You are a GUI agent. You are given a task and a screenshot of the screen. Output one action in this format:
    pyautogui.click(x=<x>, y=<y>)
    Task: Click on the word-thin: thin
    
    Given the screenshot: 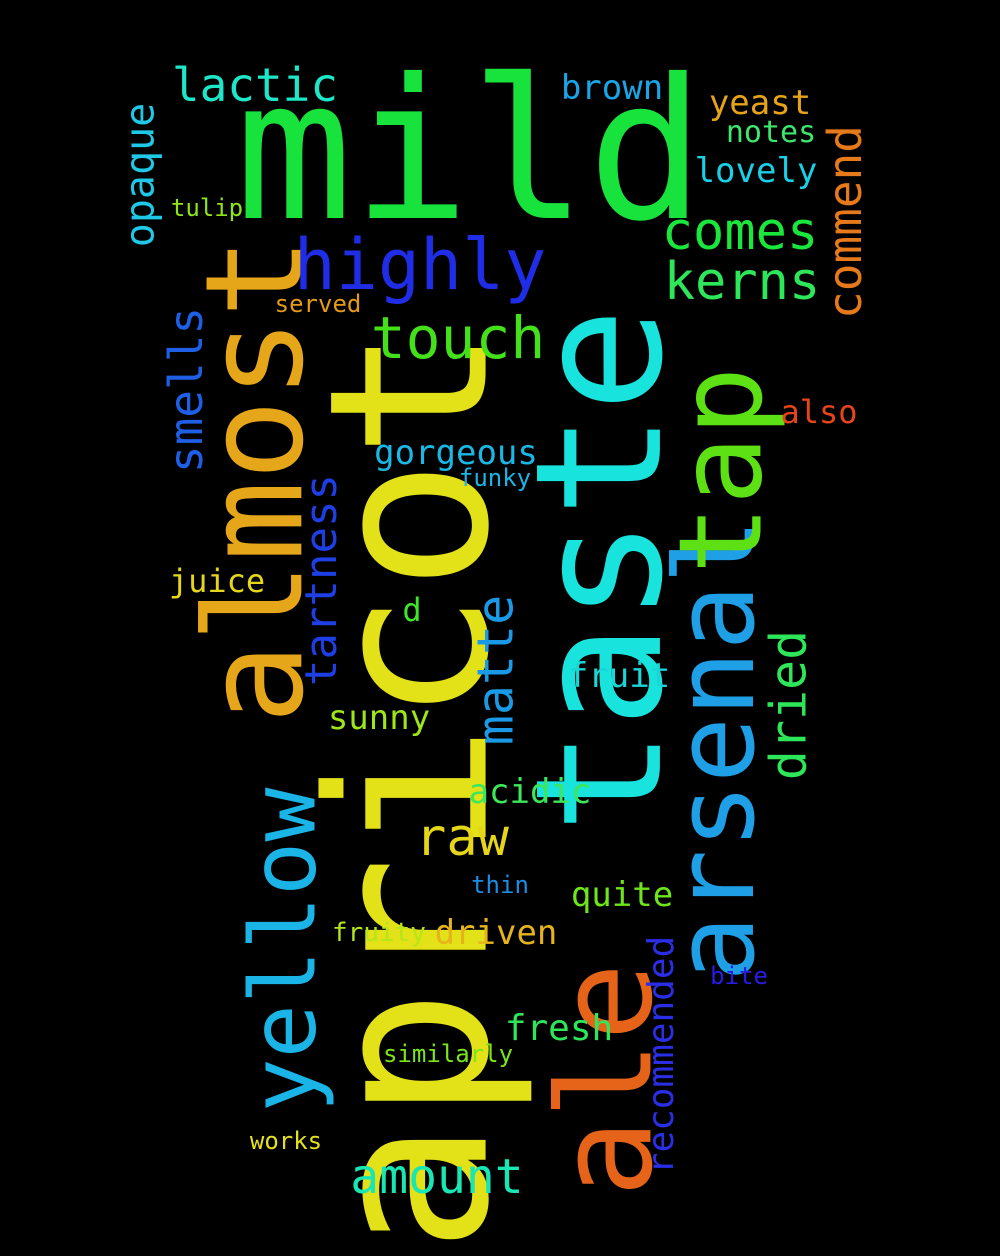 What is the action you would take?
    pyautogui.click(x=500, y=885)
    